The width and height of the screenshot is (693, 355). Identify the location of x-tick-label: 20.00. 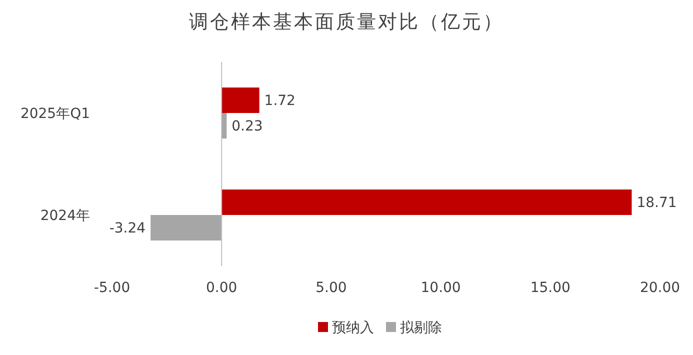
(660, 288).